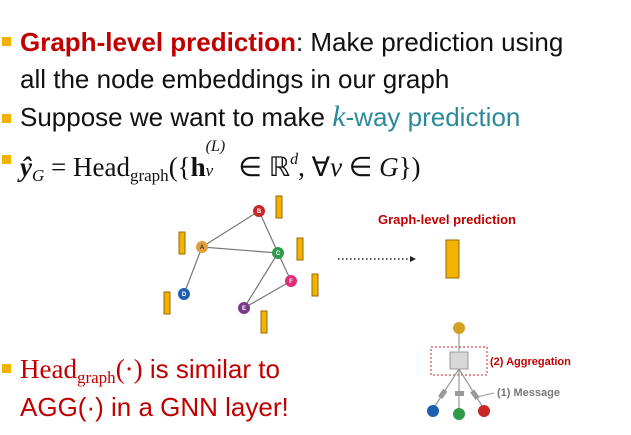 The width and height of the screenshot is (631, 435). What do you see at coordinates (167, 303) in the screenshot?
I see `embedding-bar-d` at bounding box center [167, 303].